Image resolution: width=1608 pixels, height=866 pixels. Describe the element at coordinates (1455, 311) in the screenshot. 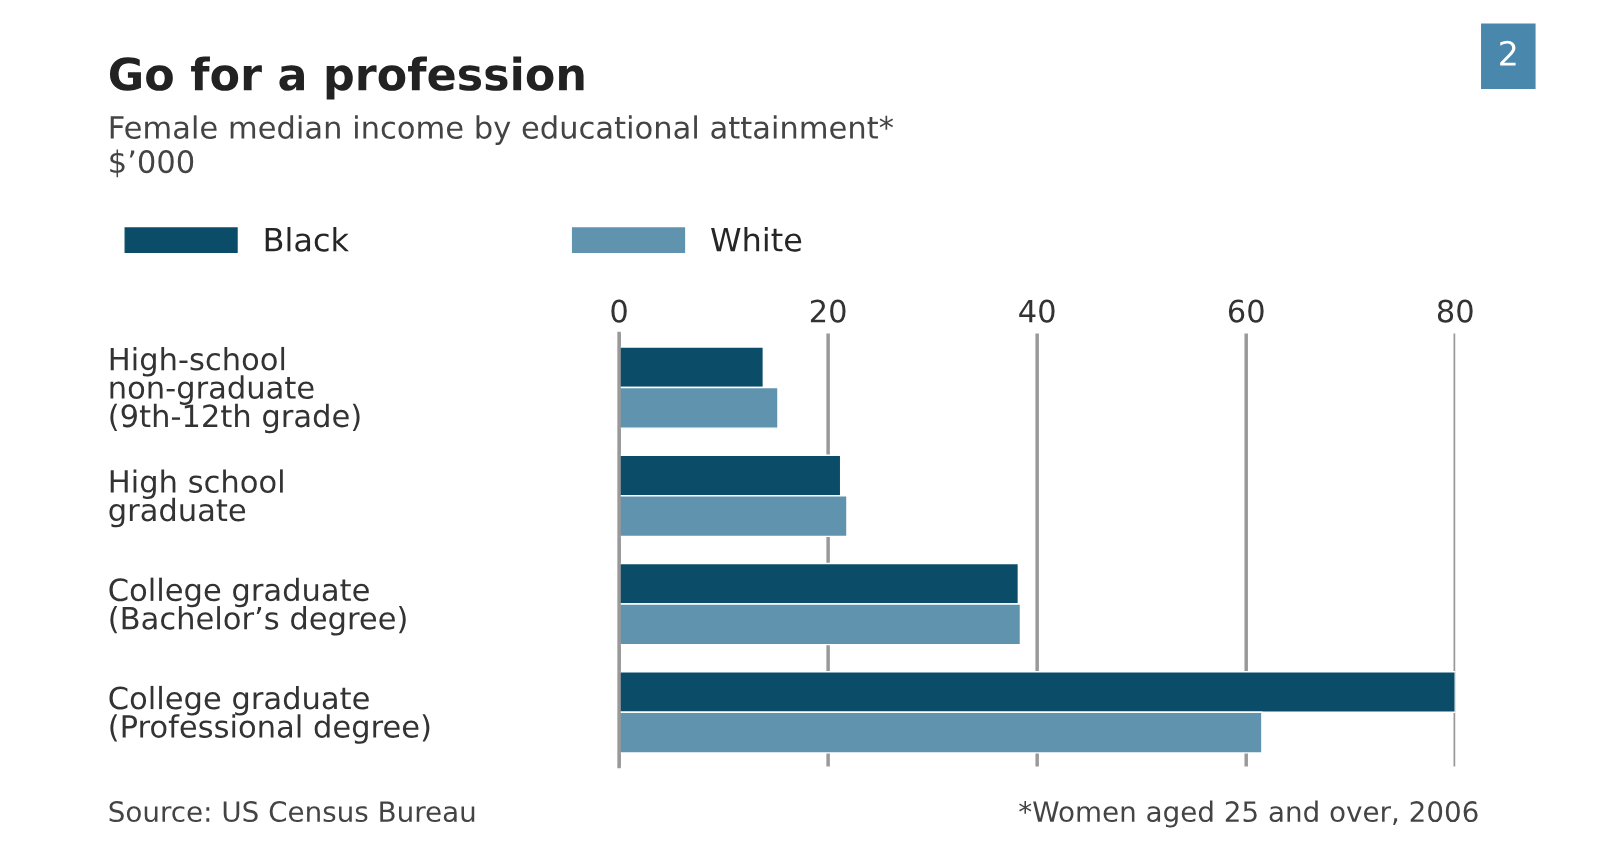

I see `x-tick-label: 80` at that location.